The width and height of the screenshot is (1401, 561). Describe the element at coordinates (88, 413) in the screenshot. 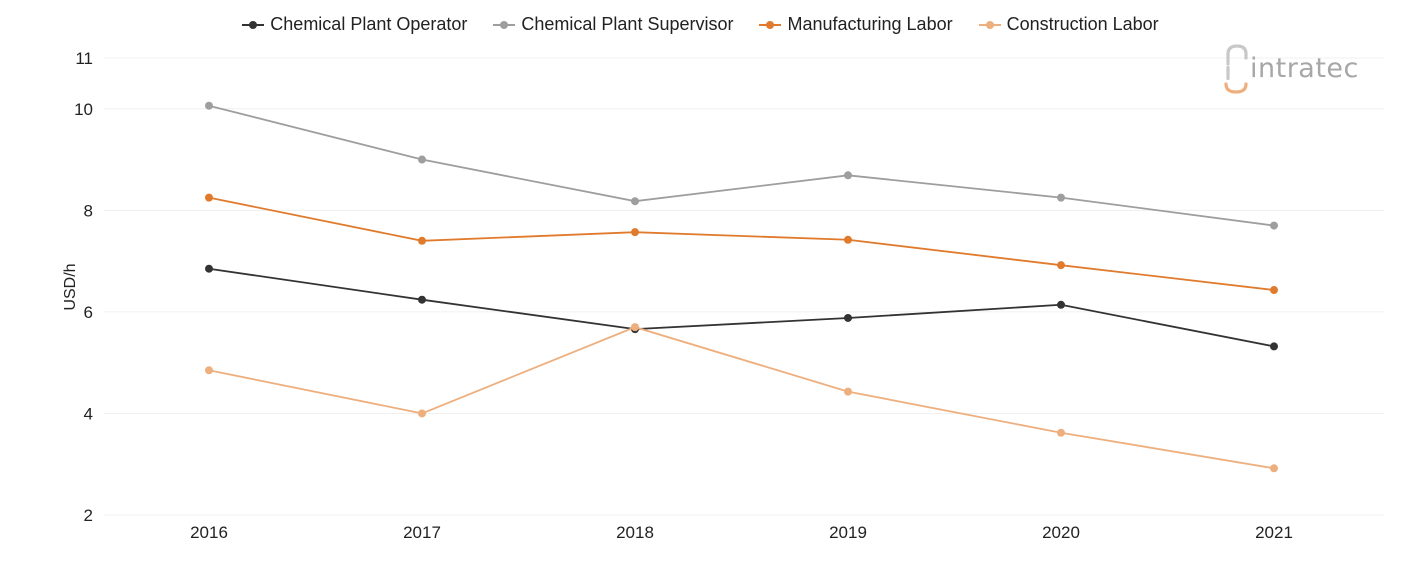

I see `y-tick-label: 4` at that location.